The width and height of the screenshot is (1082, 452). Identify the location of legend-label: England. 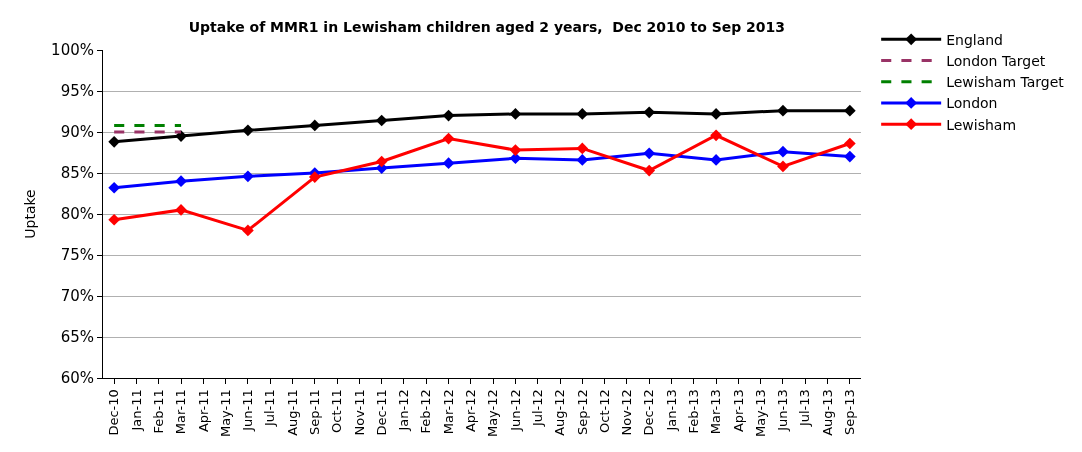
(974, 39).